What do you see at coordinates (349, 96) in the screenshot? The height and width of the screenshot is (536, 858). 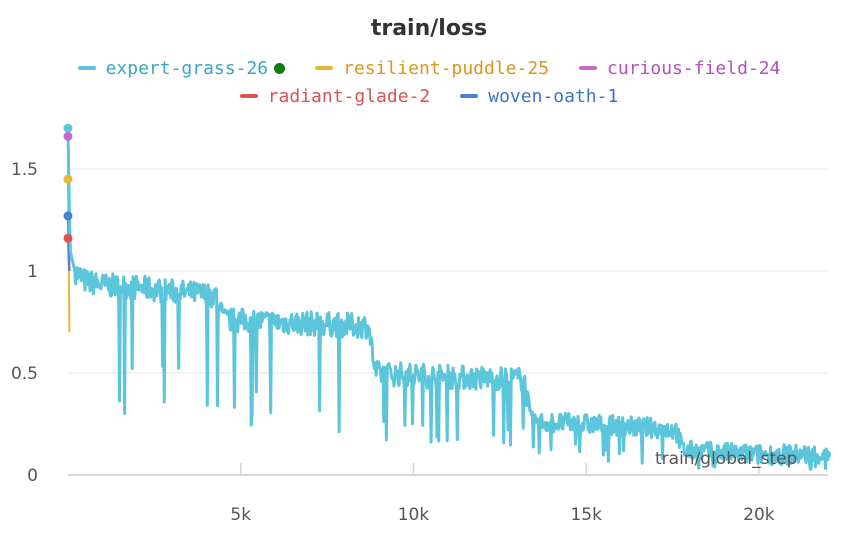 I see `legend-label: radiant-glade-2` at bounding box center [349, 96].